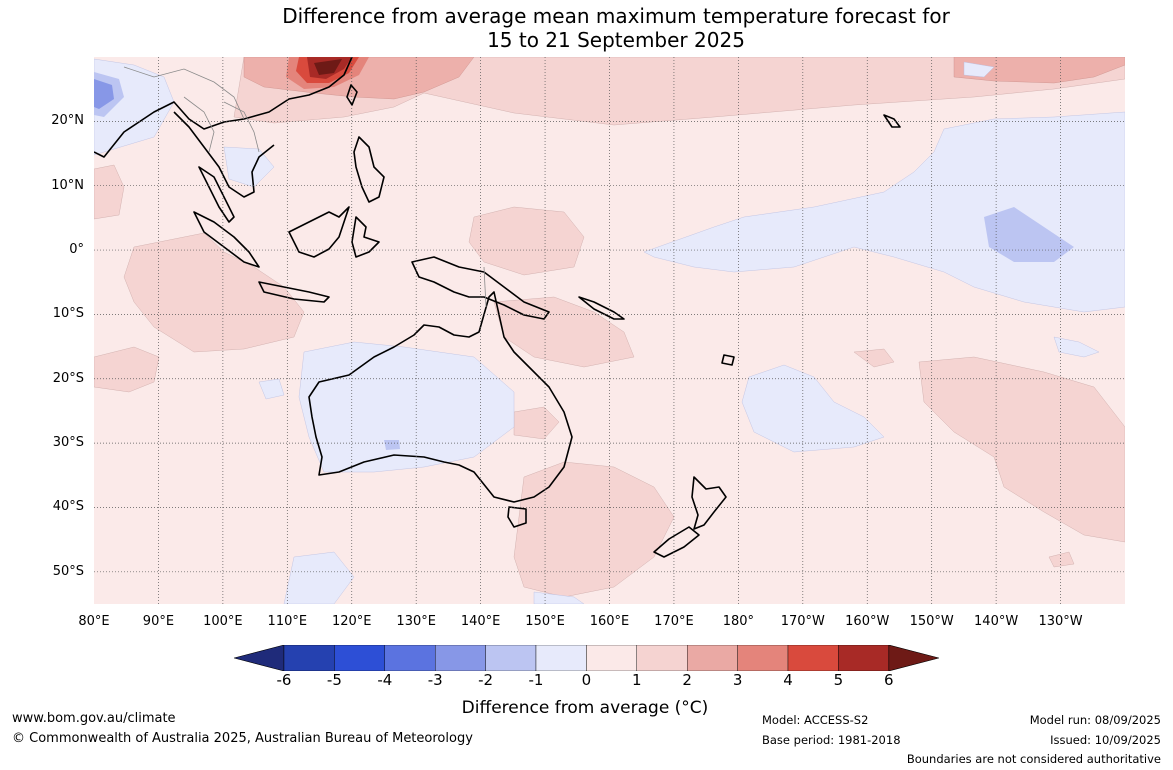 The height and width of the screenshot is (770, 1173). Describe the element at coordinates (67, 185) in the screenshot. I see `lat-label: 10°N` at that location.